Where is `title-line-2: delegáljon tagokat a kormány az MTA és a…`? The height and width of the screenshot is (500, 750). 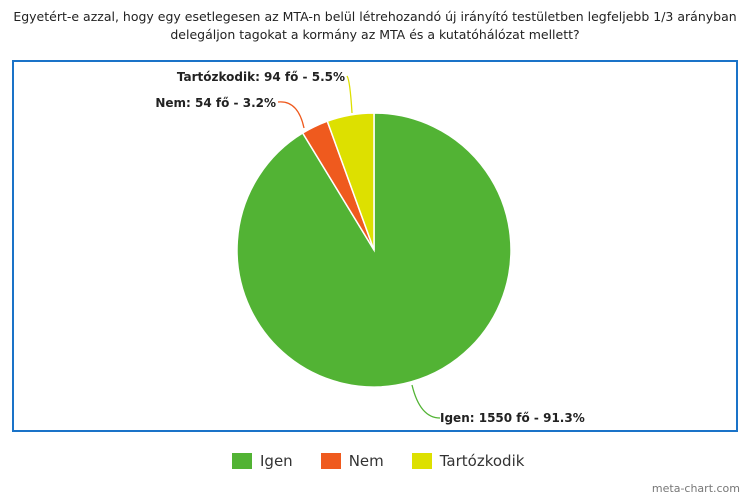 title-line-2: delegáljon tagokat a kormány az MTA és a… is located at coordinates (375, 34).